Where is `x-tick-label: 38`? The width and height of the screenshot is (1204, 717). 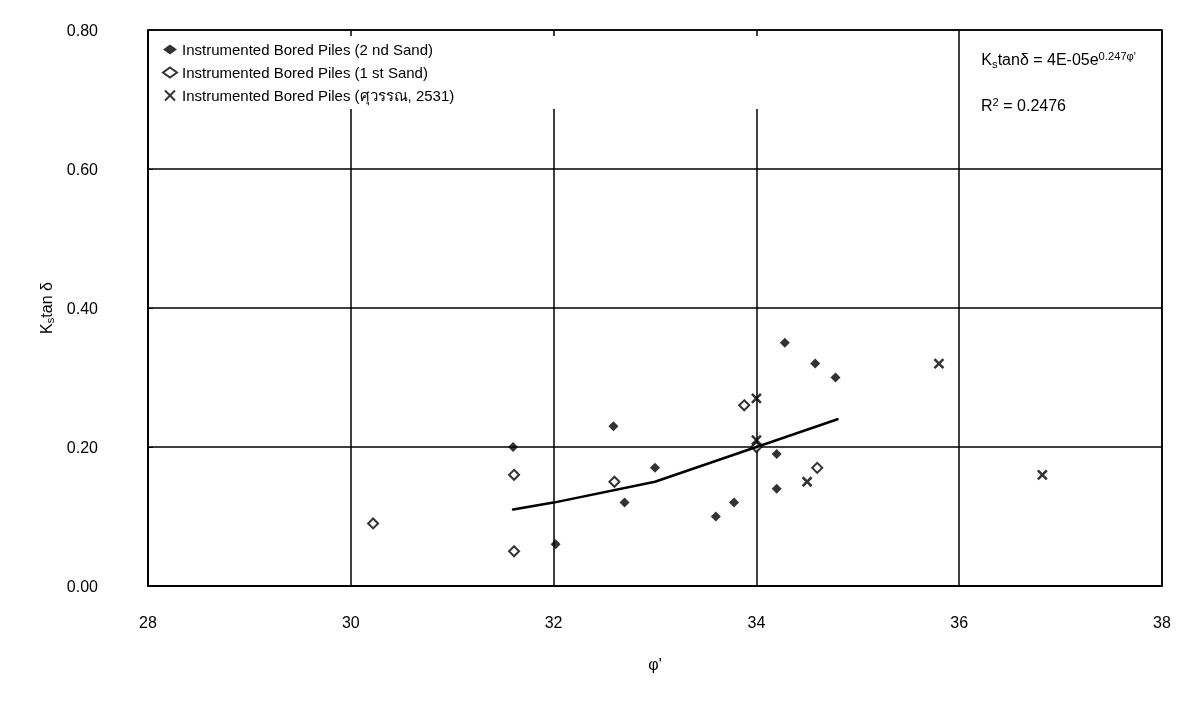
x-tick-label: 38 is located at coordinates (1162, 622).